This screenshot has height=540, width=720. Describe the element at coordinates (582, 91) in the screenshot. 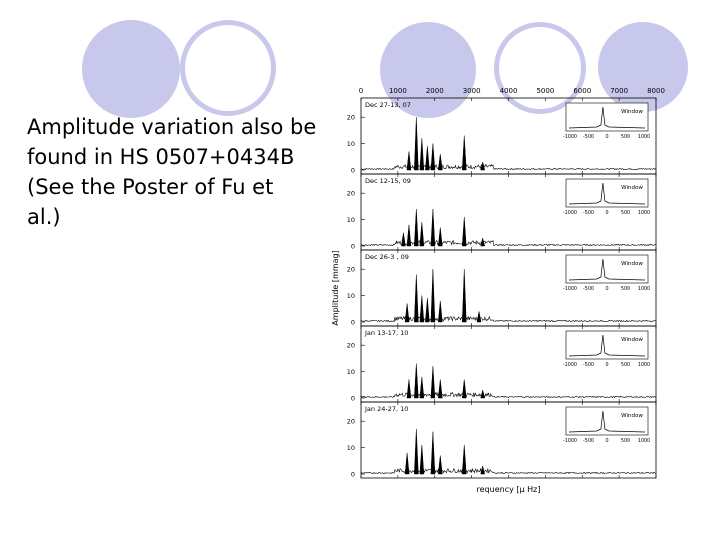

I see `x-tick-label-top: 6000` at that location.